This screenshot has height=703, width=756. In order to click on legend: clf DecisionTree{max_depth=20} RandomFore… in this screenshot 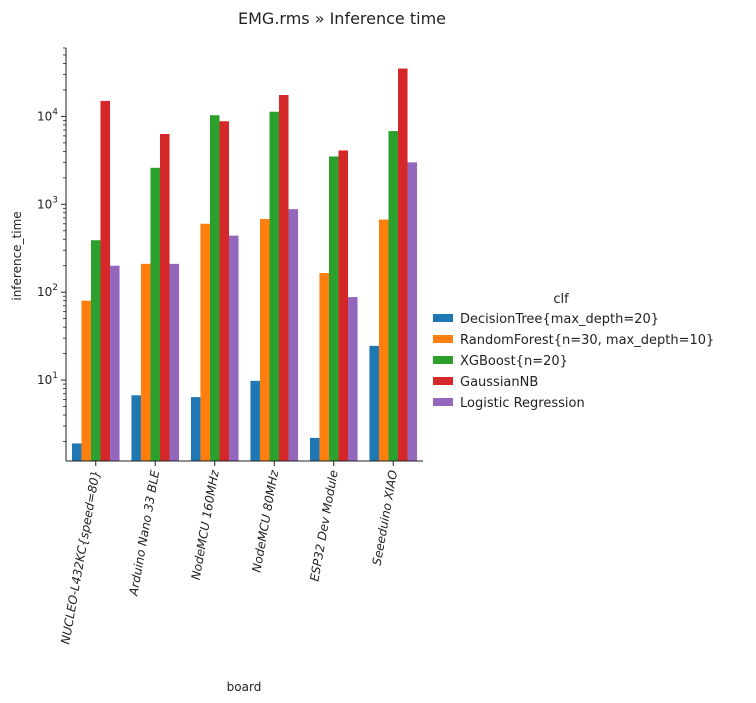, I will do `click(573, 351)`.